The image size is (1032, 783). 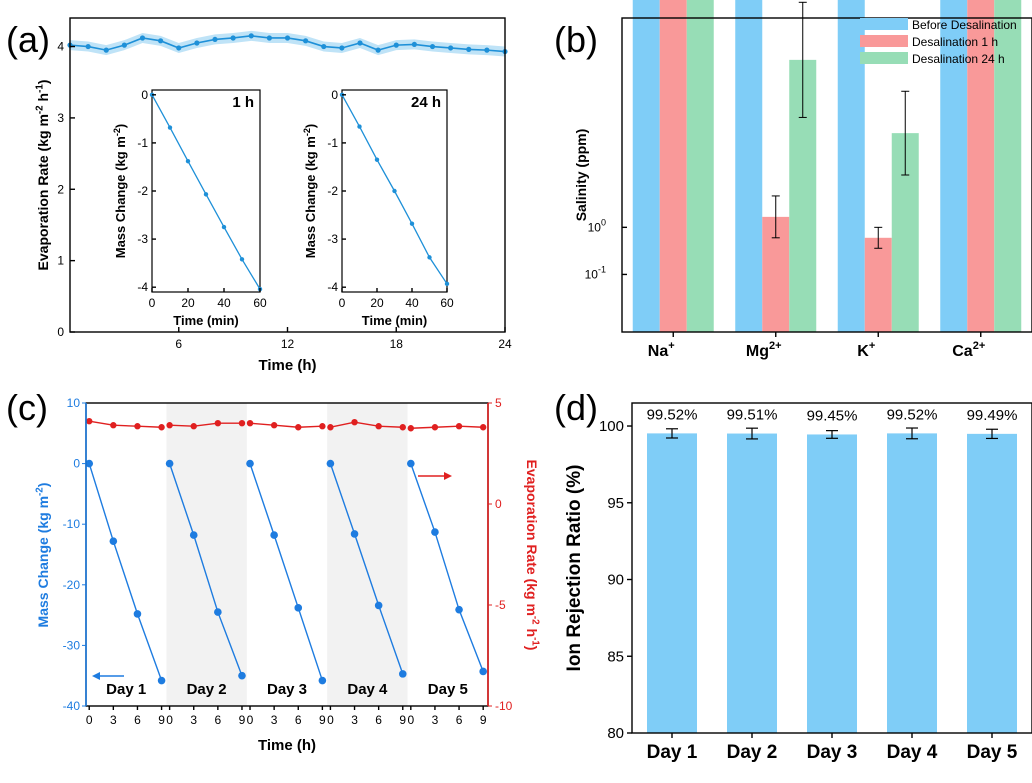 I want to click on y-axis-label: Evaporation Rate (kg m-2​ h-1​), so click(x=42, y=175).